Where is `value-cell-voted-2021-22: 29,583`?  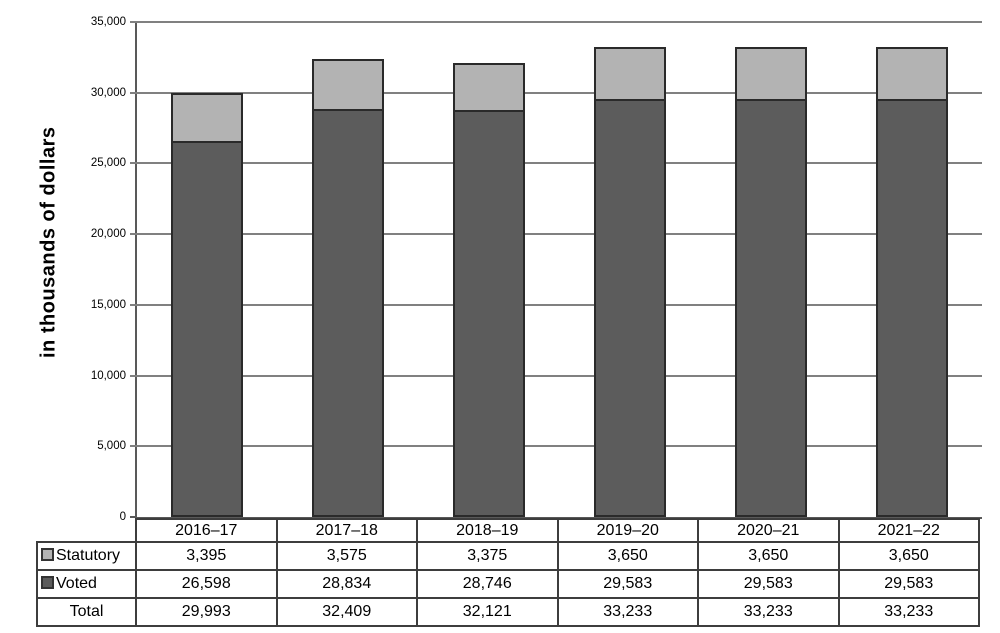 value-cell-voted-2021-22: 29,583 is located at coordinates (908, 584).